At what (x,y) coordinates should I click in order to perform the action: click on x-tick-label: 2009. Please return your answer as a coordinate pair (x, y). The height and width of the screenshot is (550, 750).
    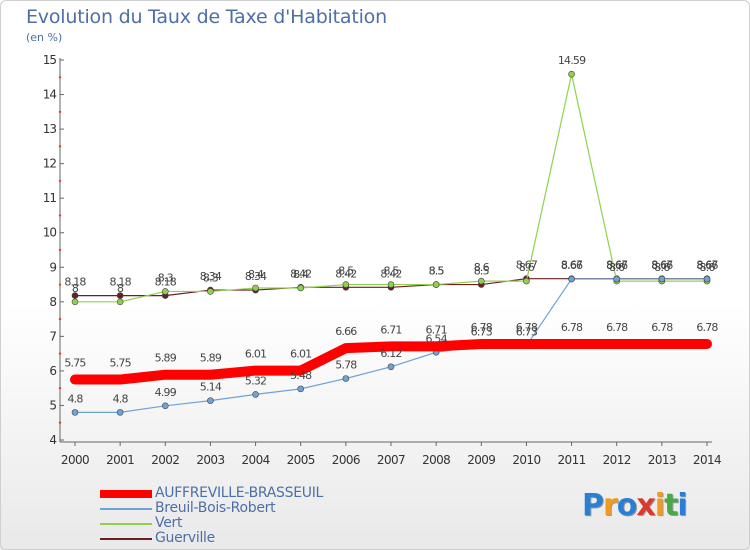
    Looking at the image, I should click on (481, 460).